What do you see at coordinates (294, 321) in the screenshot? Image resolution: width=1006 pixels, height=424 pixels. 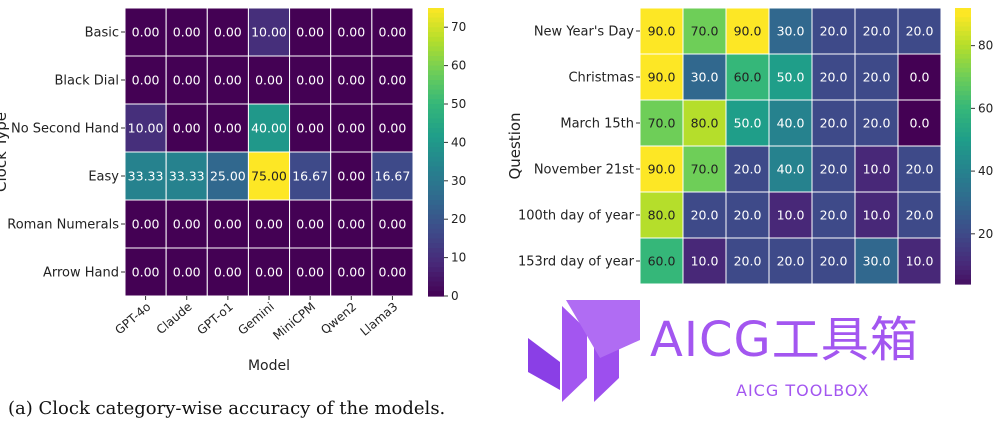 I see `x-tick-label: MiniCPM` at bounding box center [294, 321].